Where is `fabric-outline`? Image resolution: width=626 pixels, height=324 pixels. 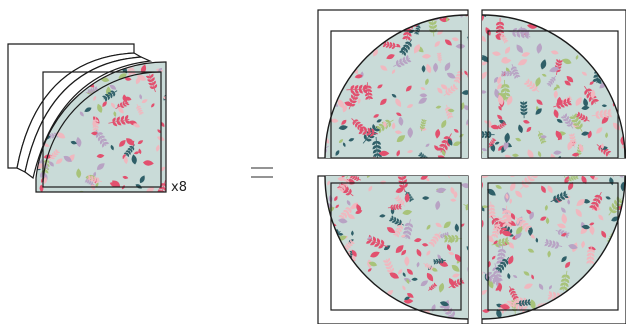
fabric-outline is located at coordinates (101, 127).